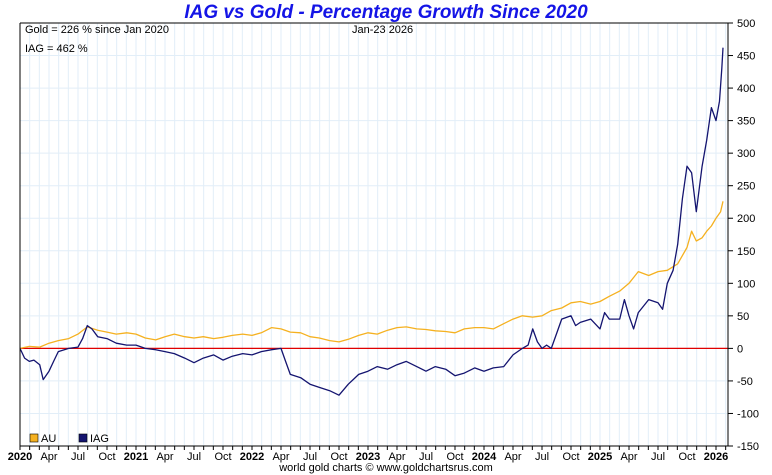  What do you see at coordinates (484, 457) in the screenshot?
I see `x-tick-label: 2024` at bounding box center [484, 457].